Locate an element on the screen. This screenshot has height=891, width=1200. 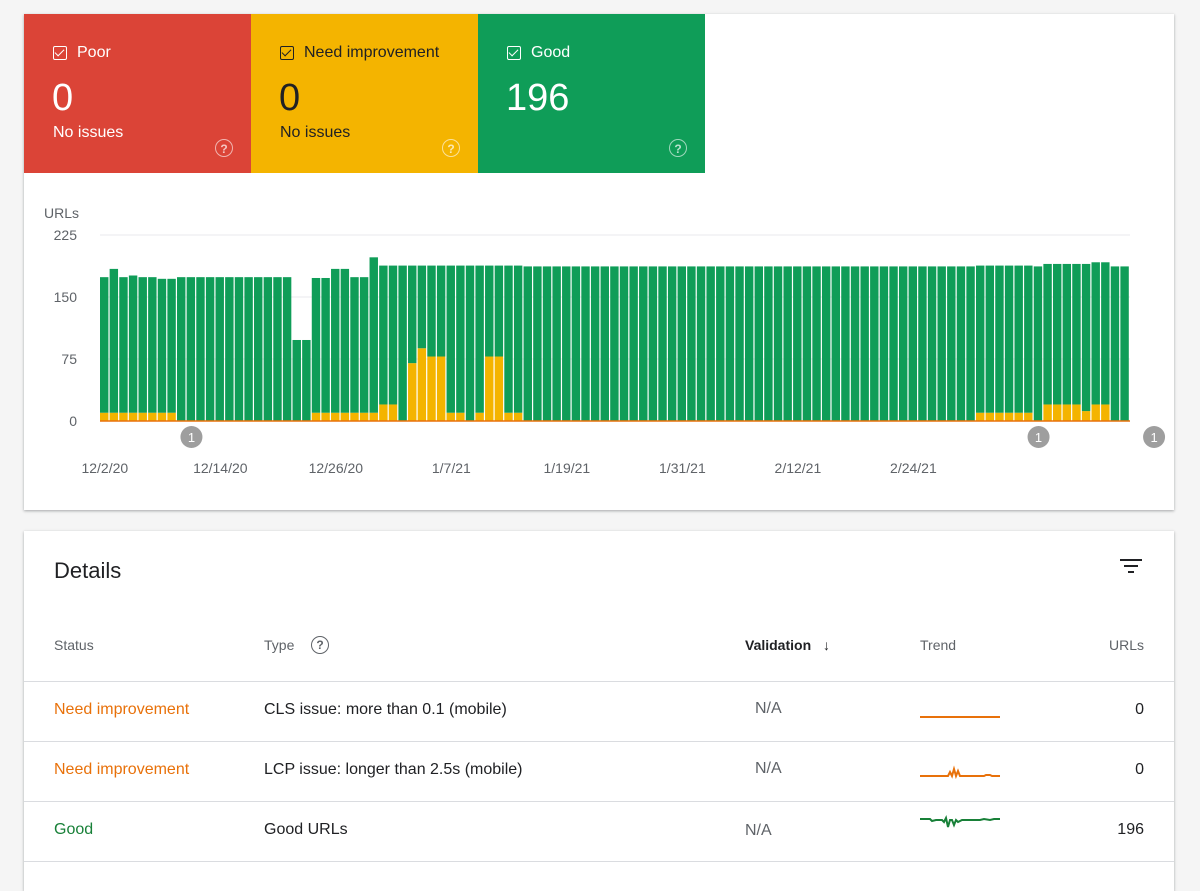
x-tick-label: 1/7/21 is located at coordinates (451, 468).